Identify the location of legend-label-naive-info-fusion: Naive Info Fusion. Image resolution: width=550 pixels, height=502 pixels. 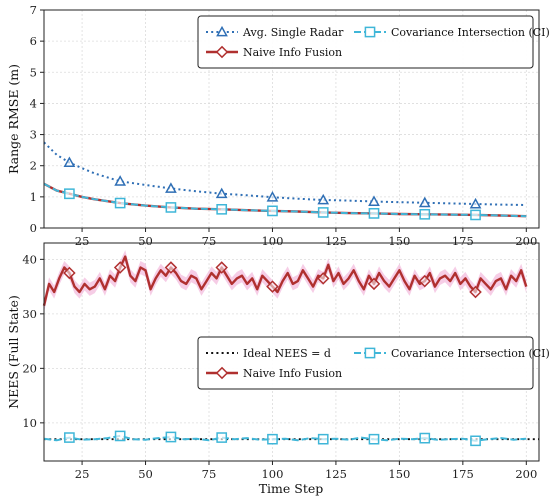
(292, 52).